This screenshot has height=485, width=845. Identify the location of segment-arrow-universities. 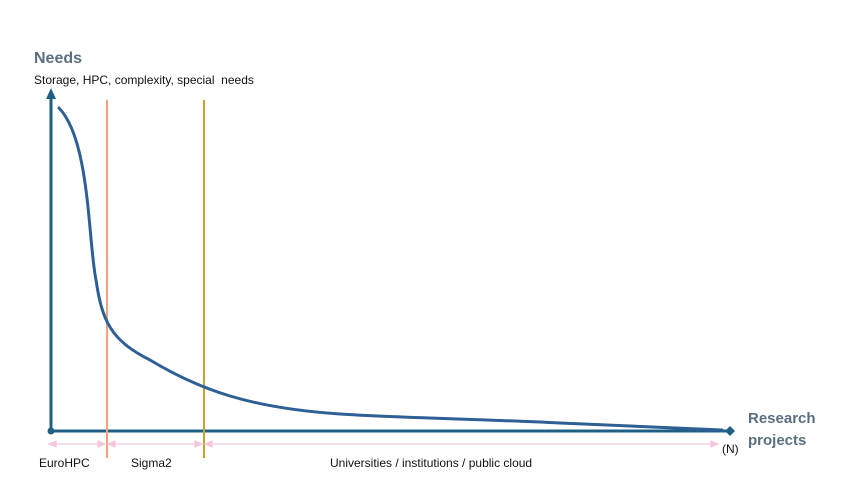
(461, 444).